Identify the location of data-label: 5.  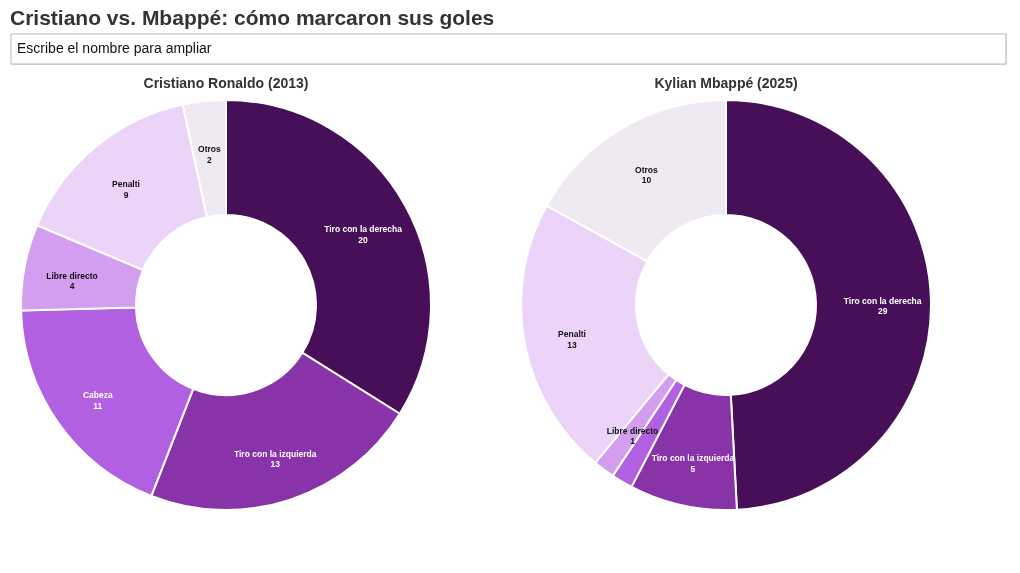
(693, 468).